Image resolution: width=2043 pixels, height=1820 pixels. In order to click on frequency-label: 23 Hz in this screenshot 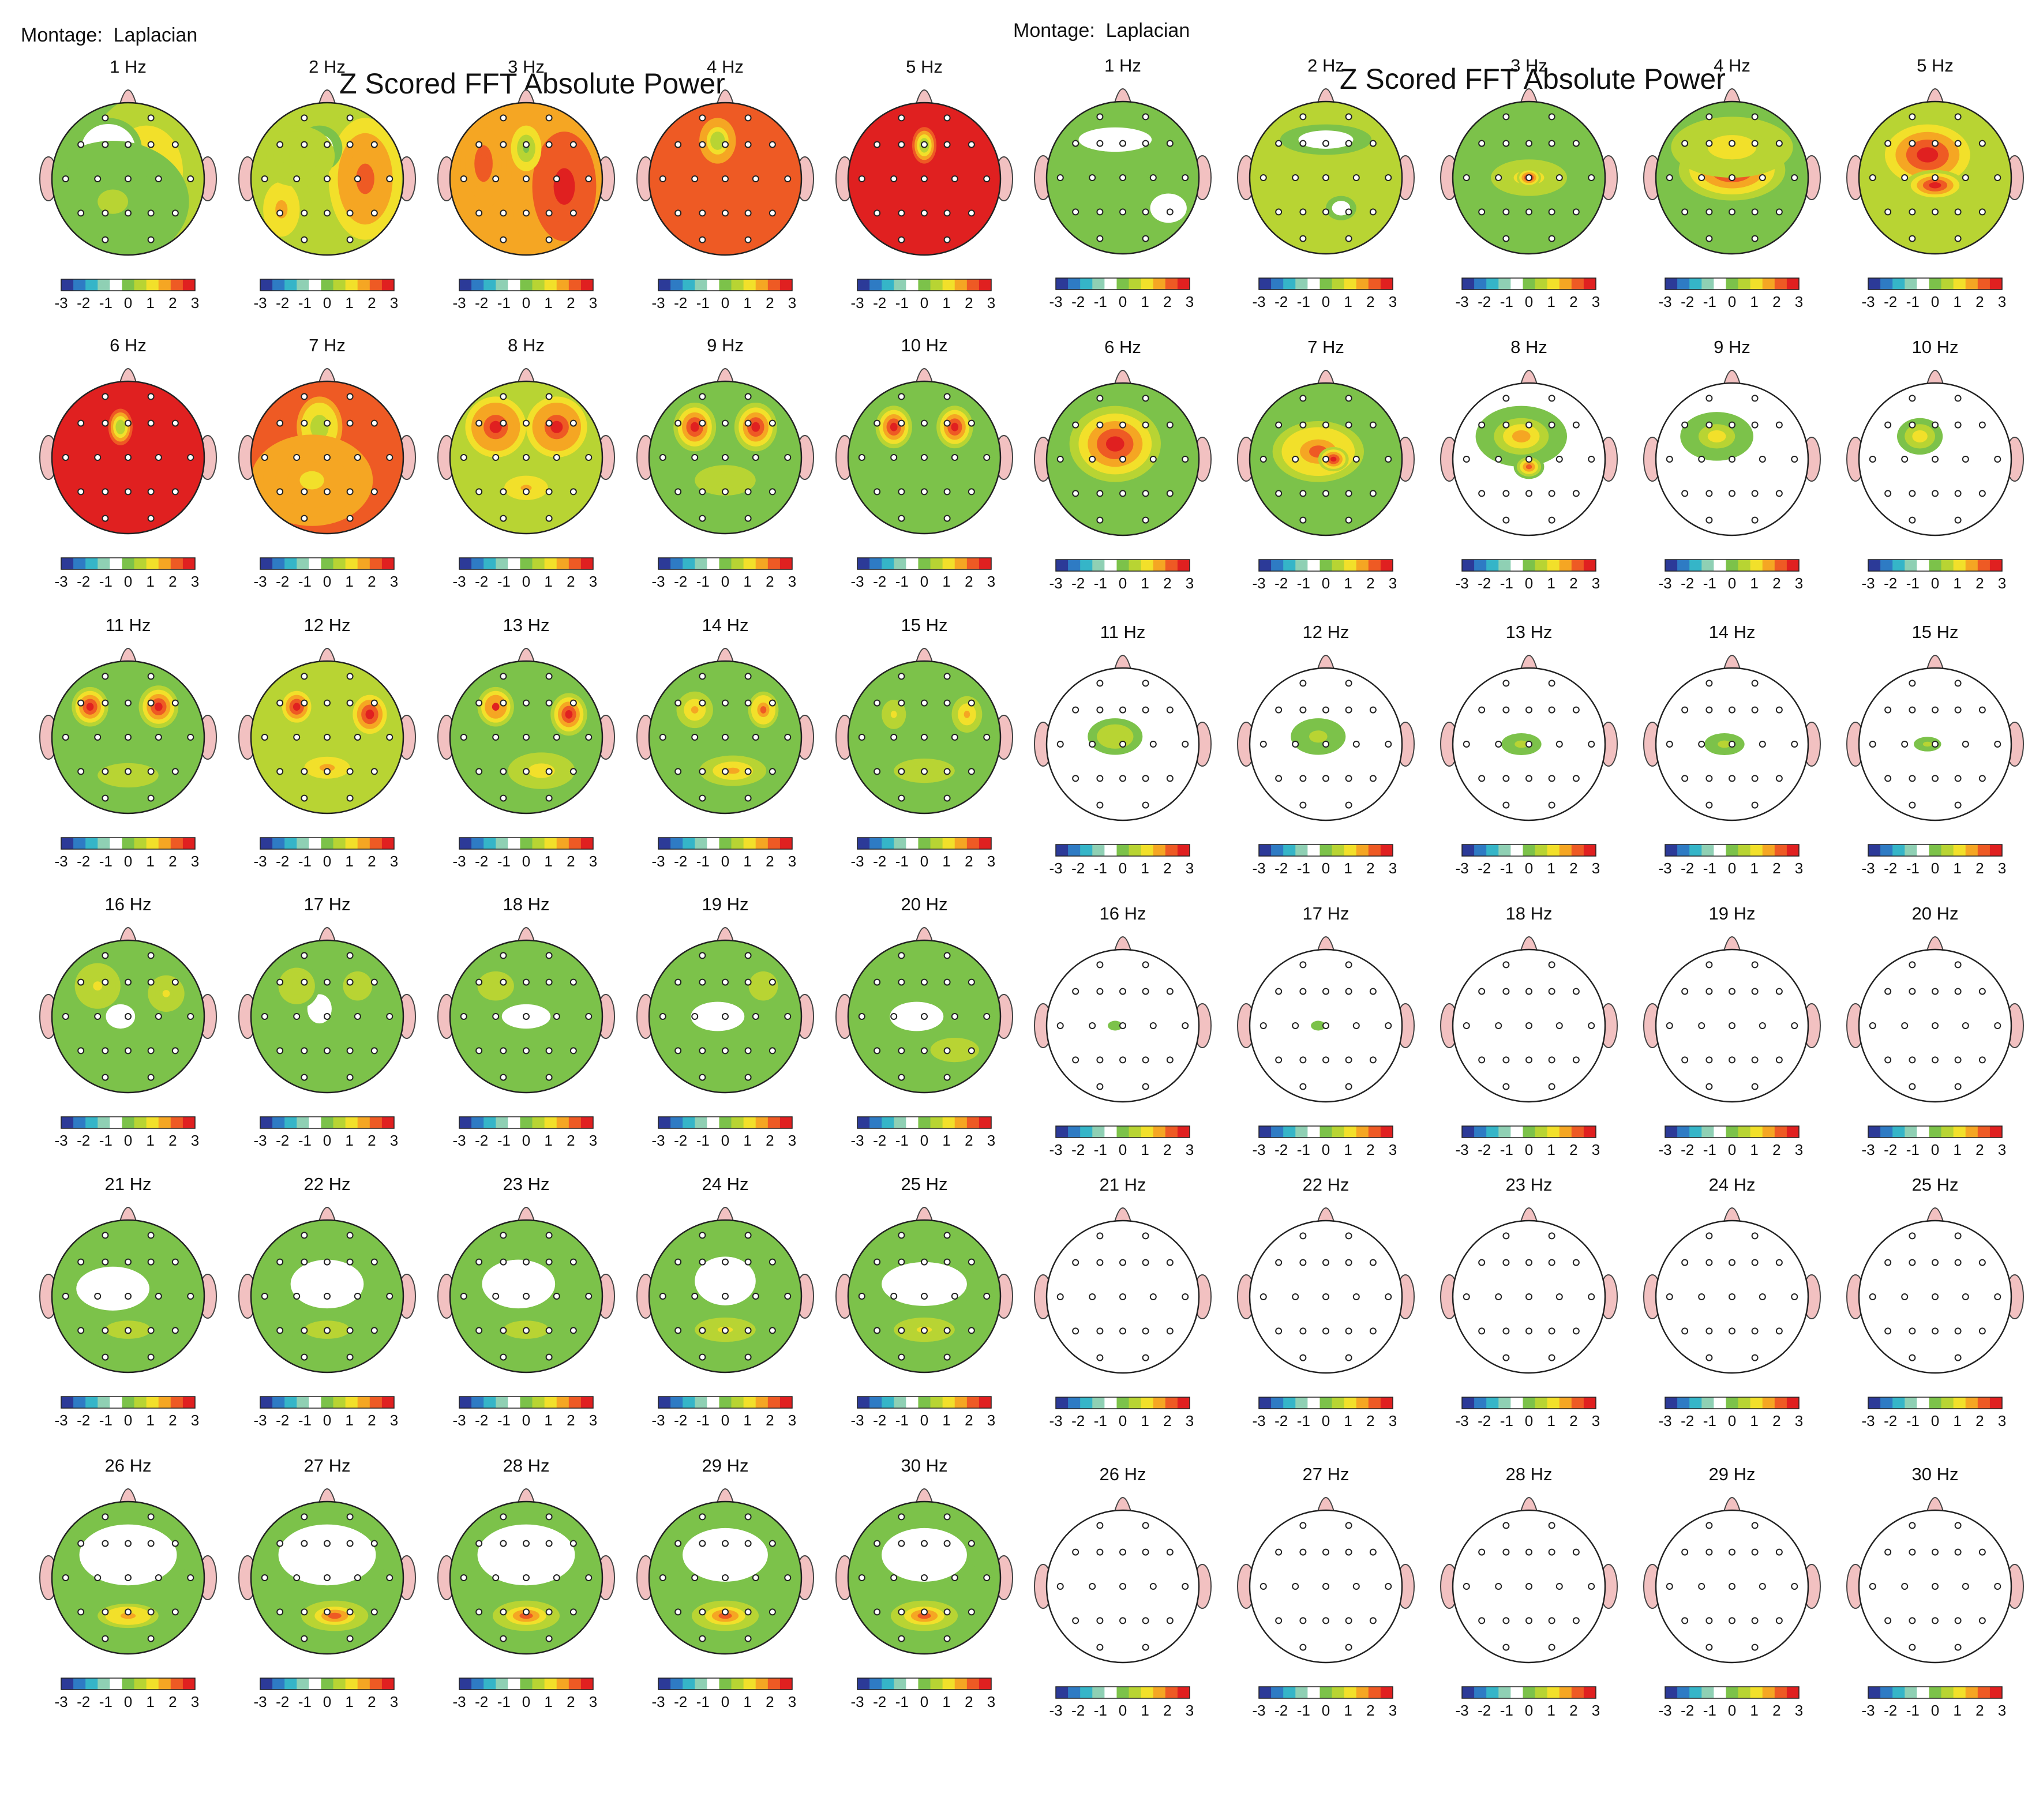, I will do `click(1530, 1184)`.